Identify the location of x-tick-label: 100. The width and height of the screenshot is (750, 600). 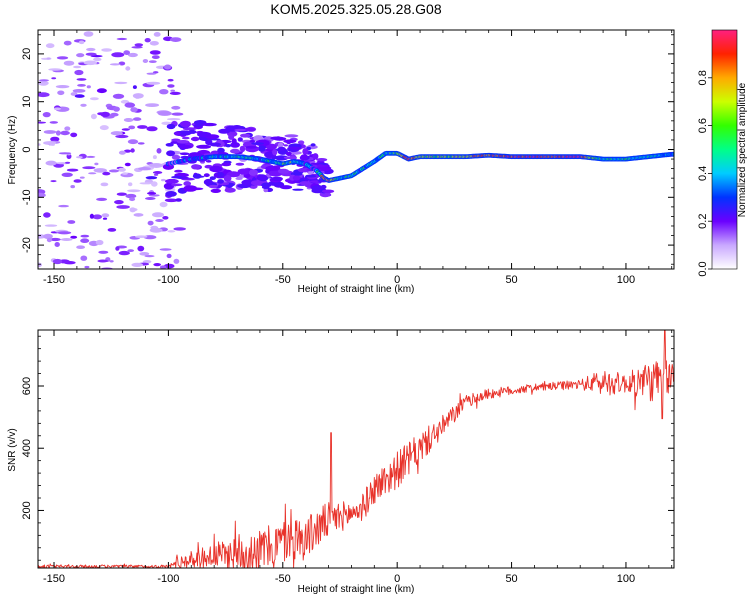
(626, 579).